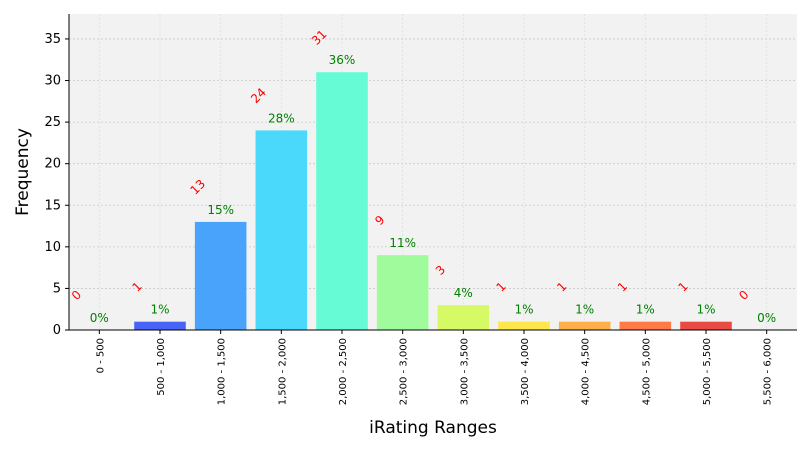 This screenshot has width=810, height=454. Describe the element at coordinates (343, 371) in the screenshot. I see `x-tick-label: 2,000 - 2,500` at that location.